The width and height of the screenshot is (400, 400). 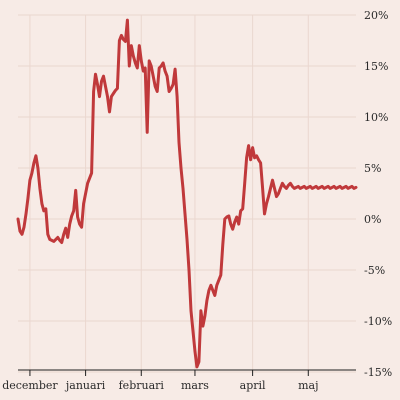 What do you see at coordinates (376, 15) in the screenshot?
I see `y-tick-label: 20%` at bounding box center [376, 15].